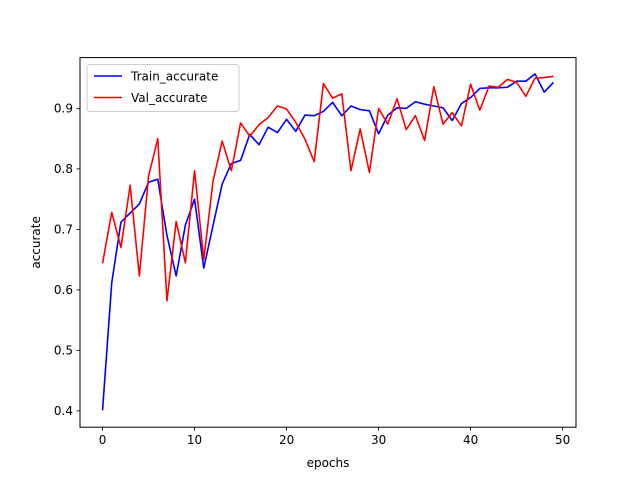  What do you see at coordinates (63, 351) in the screenshot?
I see `y-tick-label: 0.5` at bounding box center [63, 351].